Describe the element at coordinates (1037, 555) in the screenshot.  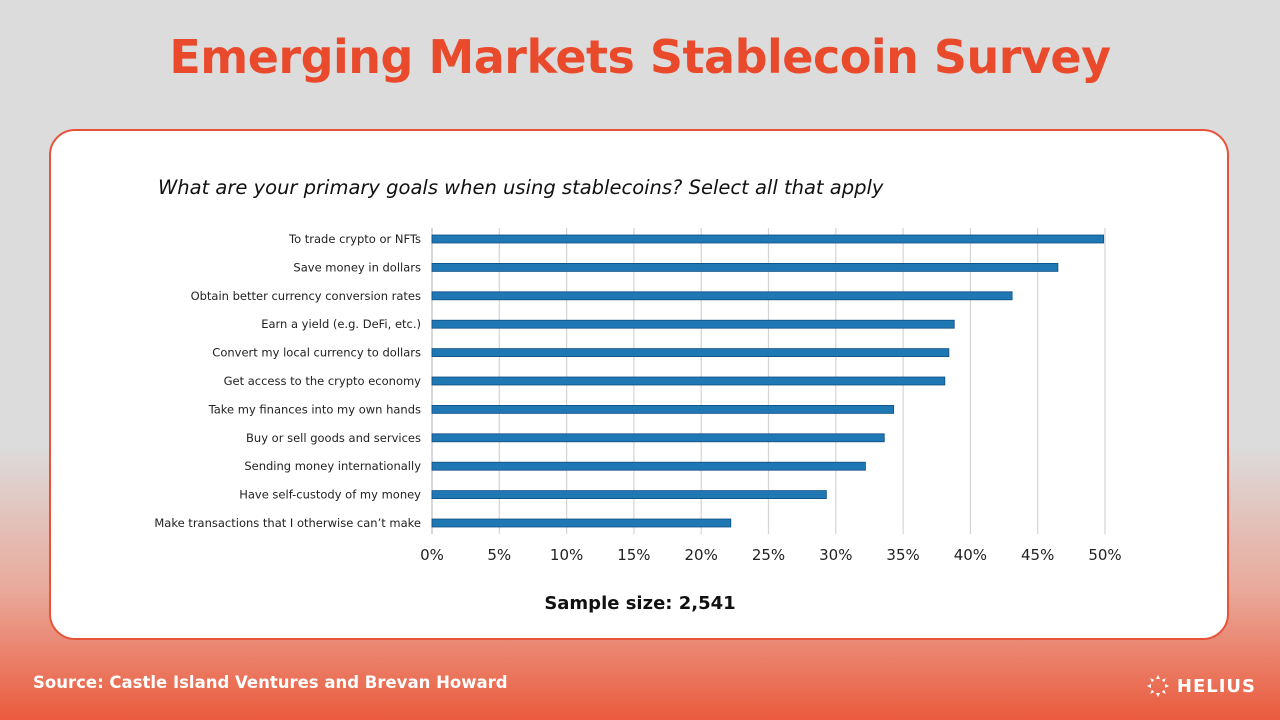
I see `x-tick-label: 45%` at that location.